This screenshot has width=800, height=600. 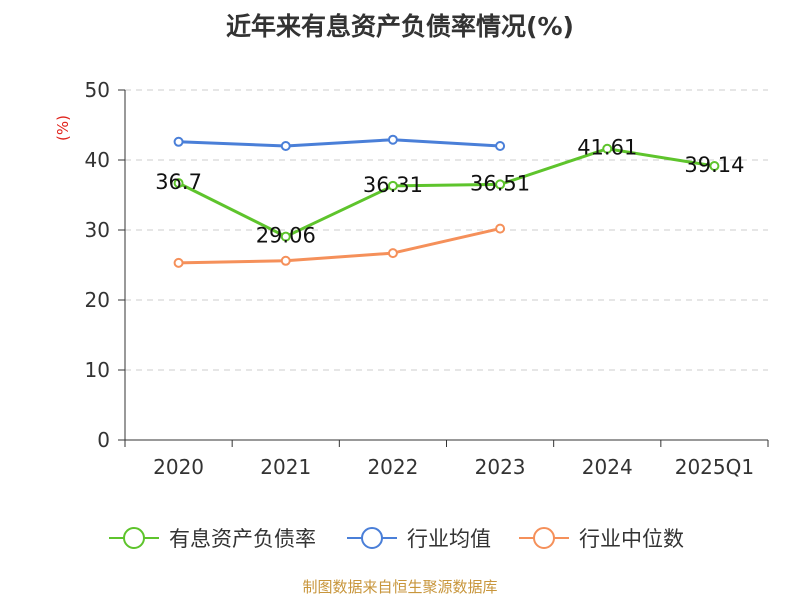 I want to click on data-label: 36.31, so click(x=393, y=185).